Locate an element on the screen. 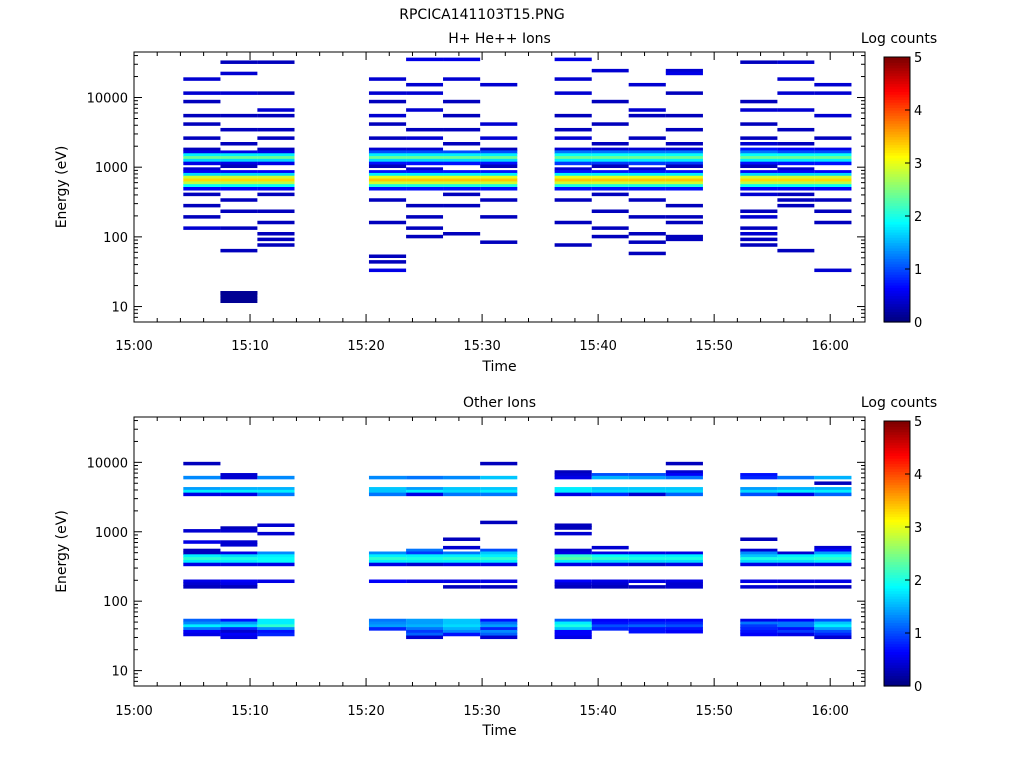  colorbar-title: Log counts is located at coordinates (899, 39).